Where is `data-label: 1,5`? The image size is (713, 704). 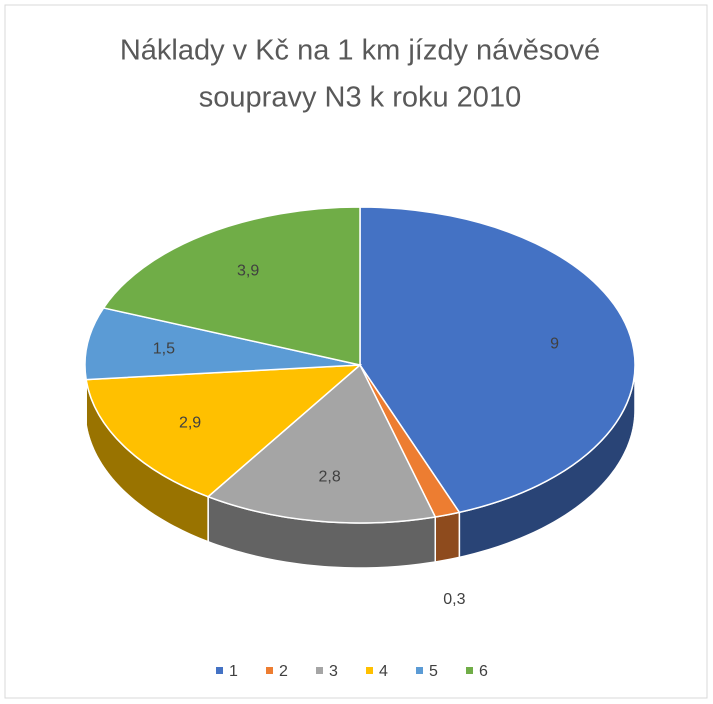
data-label: 1,5 is located at coordinates (164, 349).